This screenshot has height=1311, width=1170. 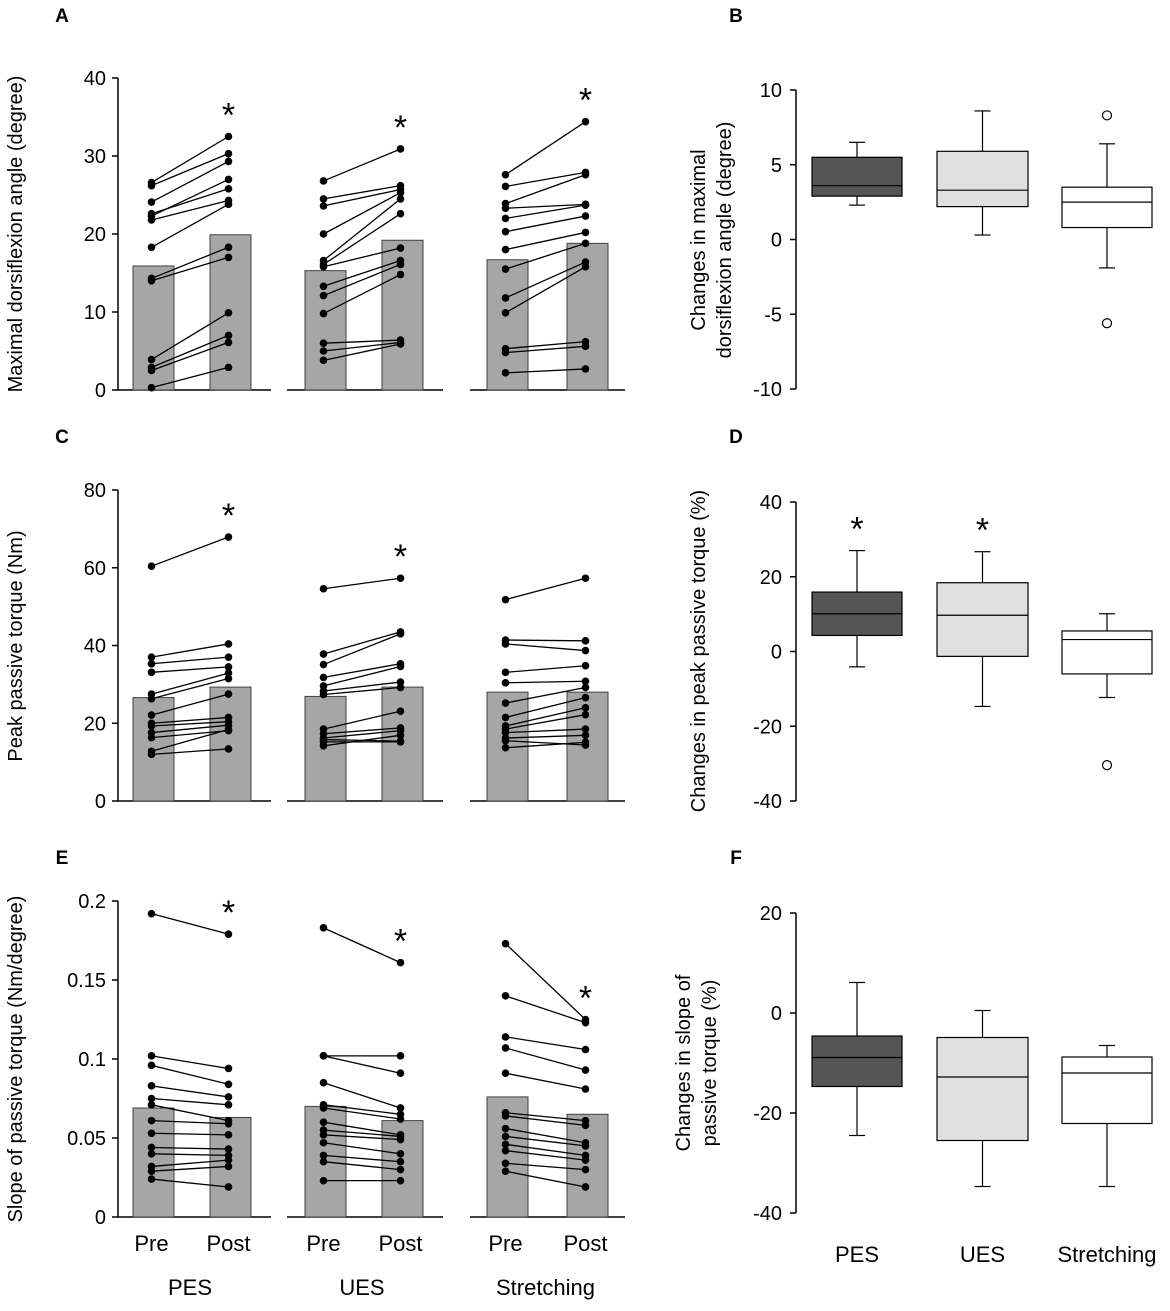 I want to click on box-PES, so click(x=857, y=1061).